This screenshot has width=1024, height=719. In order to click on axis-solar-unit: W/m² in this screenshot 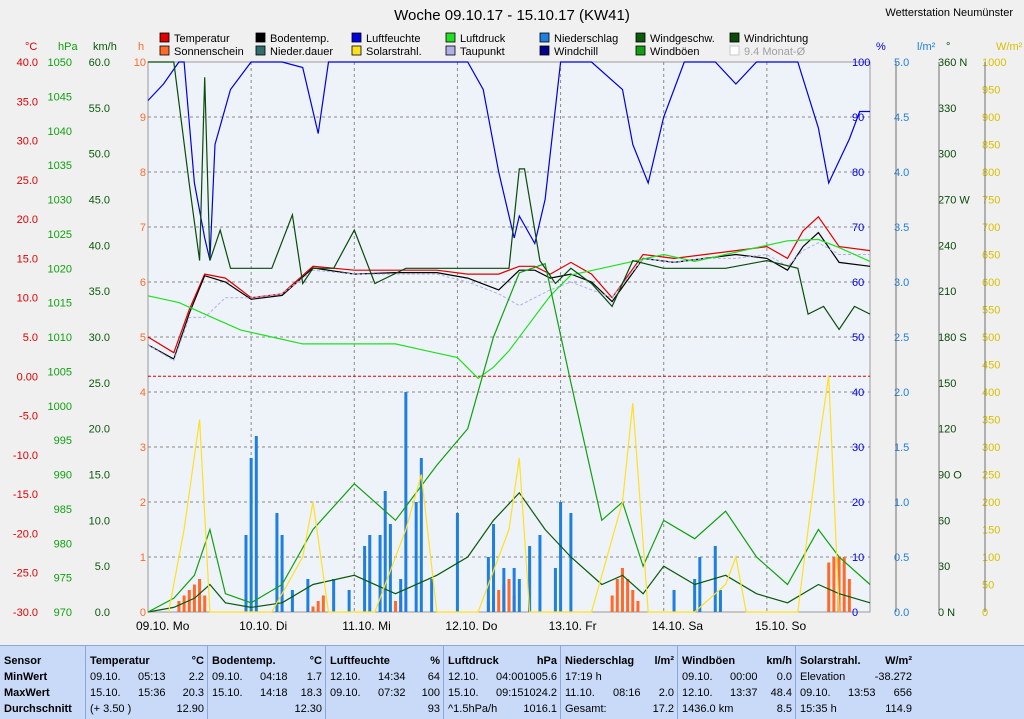, I will do `click(1009, 47)`.